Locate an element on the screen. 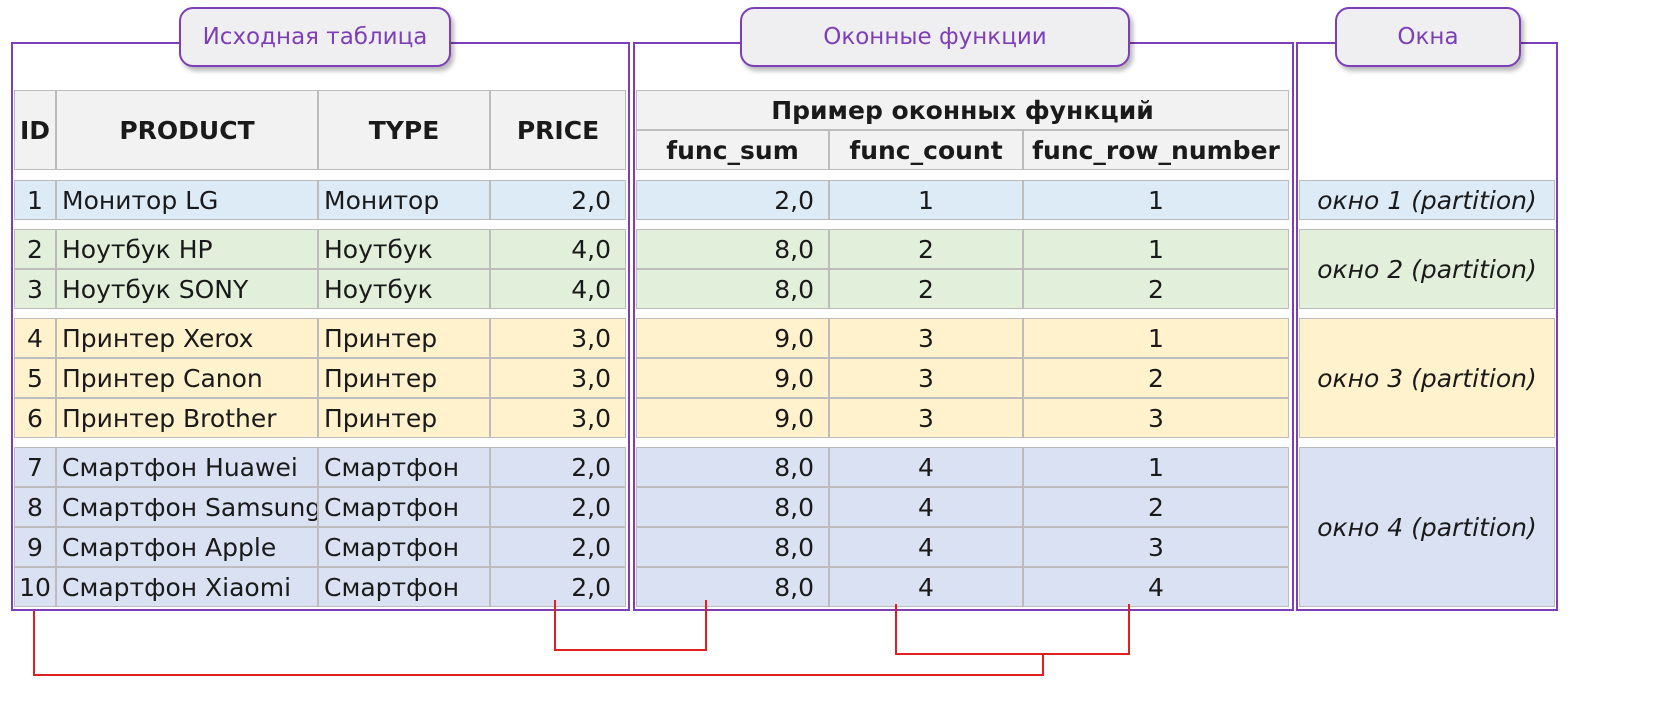 This screenshot has height=721, width=1660. cell-product: Принтер Canon is located at coordinates (187, 378).